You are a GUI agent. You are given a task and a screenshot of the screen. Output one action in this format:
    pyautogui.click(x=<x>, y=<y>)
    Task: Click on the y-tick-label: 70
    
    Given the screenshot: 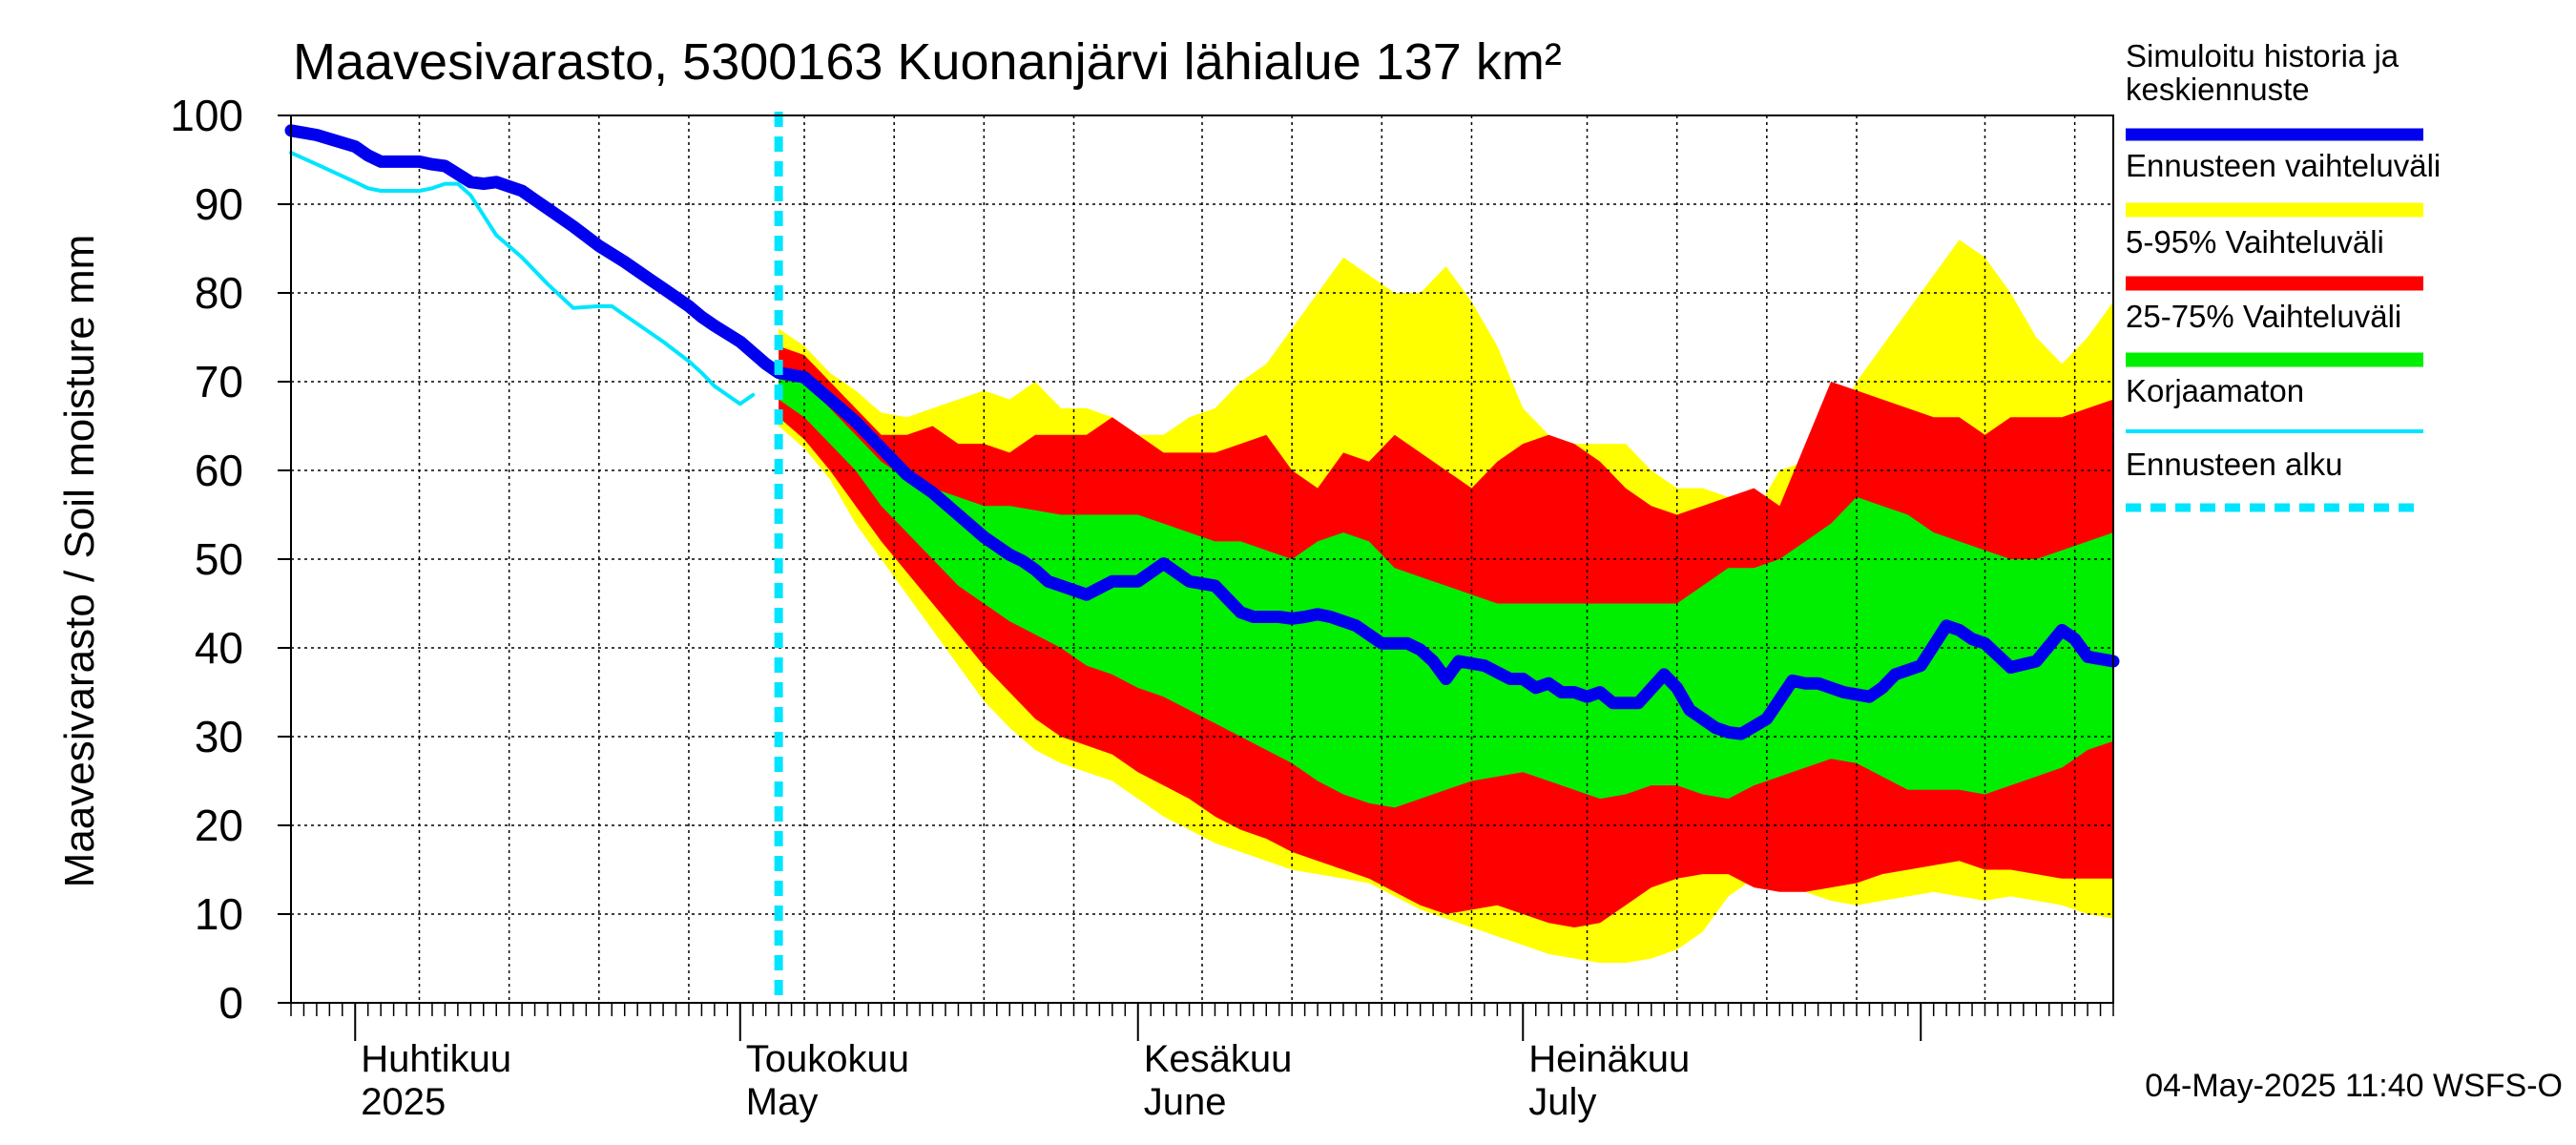 What is the action you would take?
    pyautogui.click(x=219, y=381)
    